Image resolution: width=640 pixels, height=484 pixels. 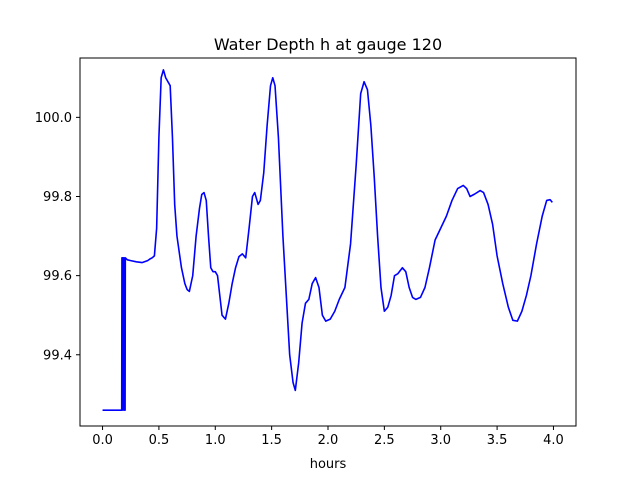 I want to click on x-tick-label: 4.0, so click(x=553, y=440).